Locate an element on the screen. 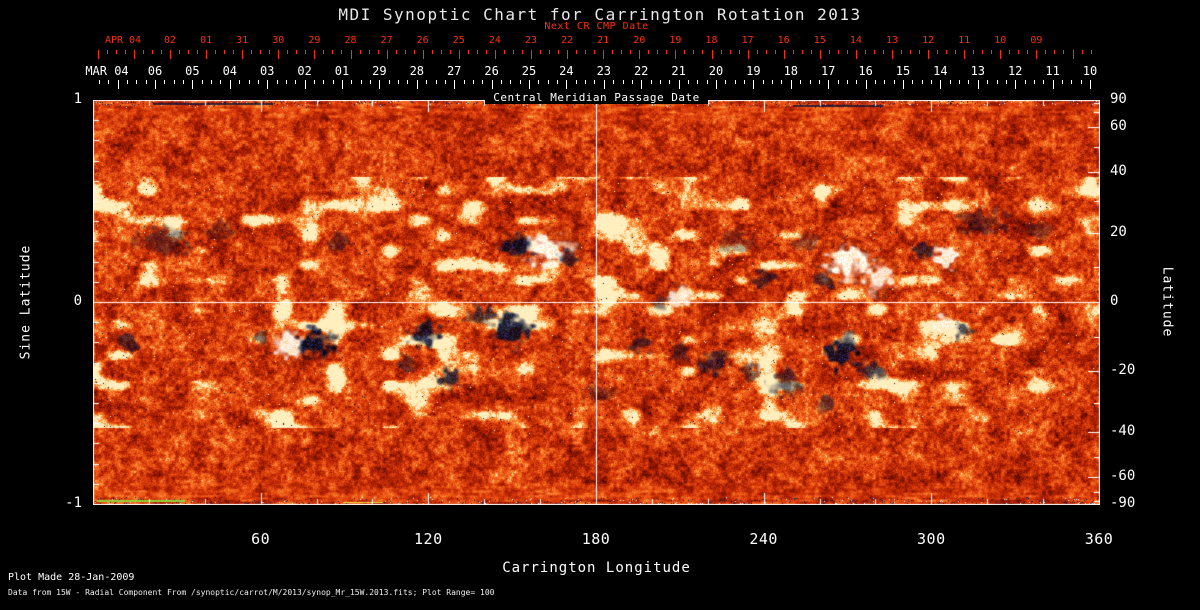 This screenshot has height=610, width=1200. next-cr-tick-label: 31 is located at coordinates (242, 40).